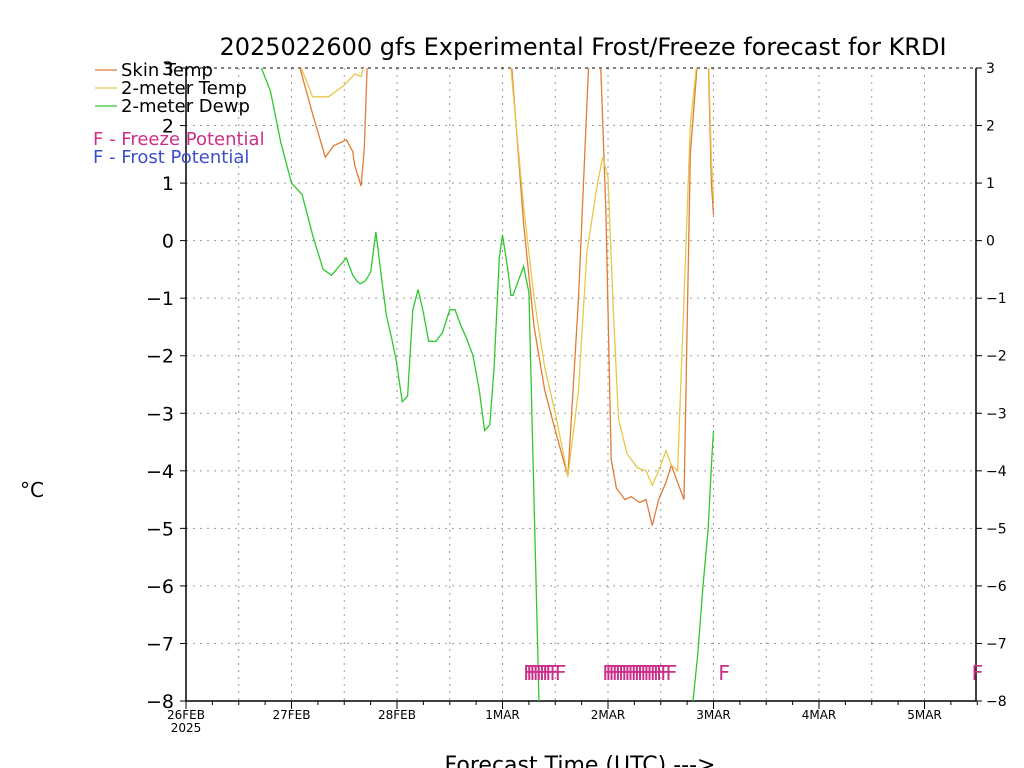 Image resolution: width=1024 pixels, height=768 pixels. I want to click on y-tick-label-right: −4, so click(996, 472).